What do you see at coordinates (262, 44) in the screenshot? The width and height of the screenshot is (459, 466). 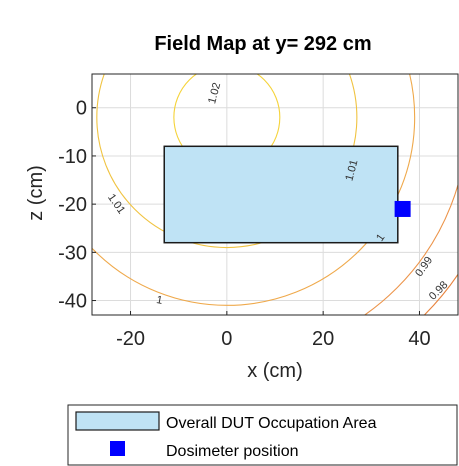 I see `chart-title: Field Map at y= 292 cm` at bounding box center [262, 44].